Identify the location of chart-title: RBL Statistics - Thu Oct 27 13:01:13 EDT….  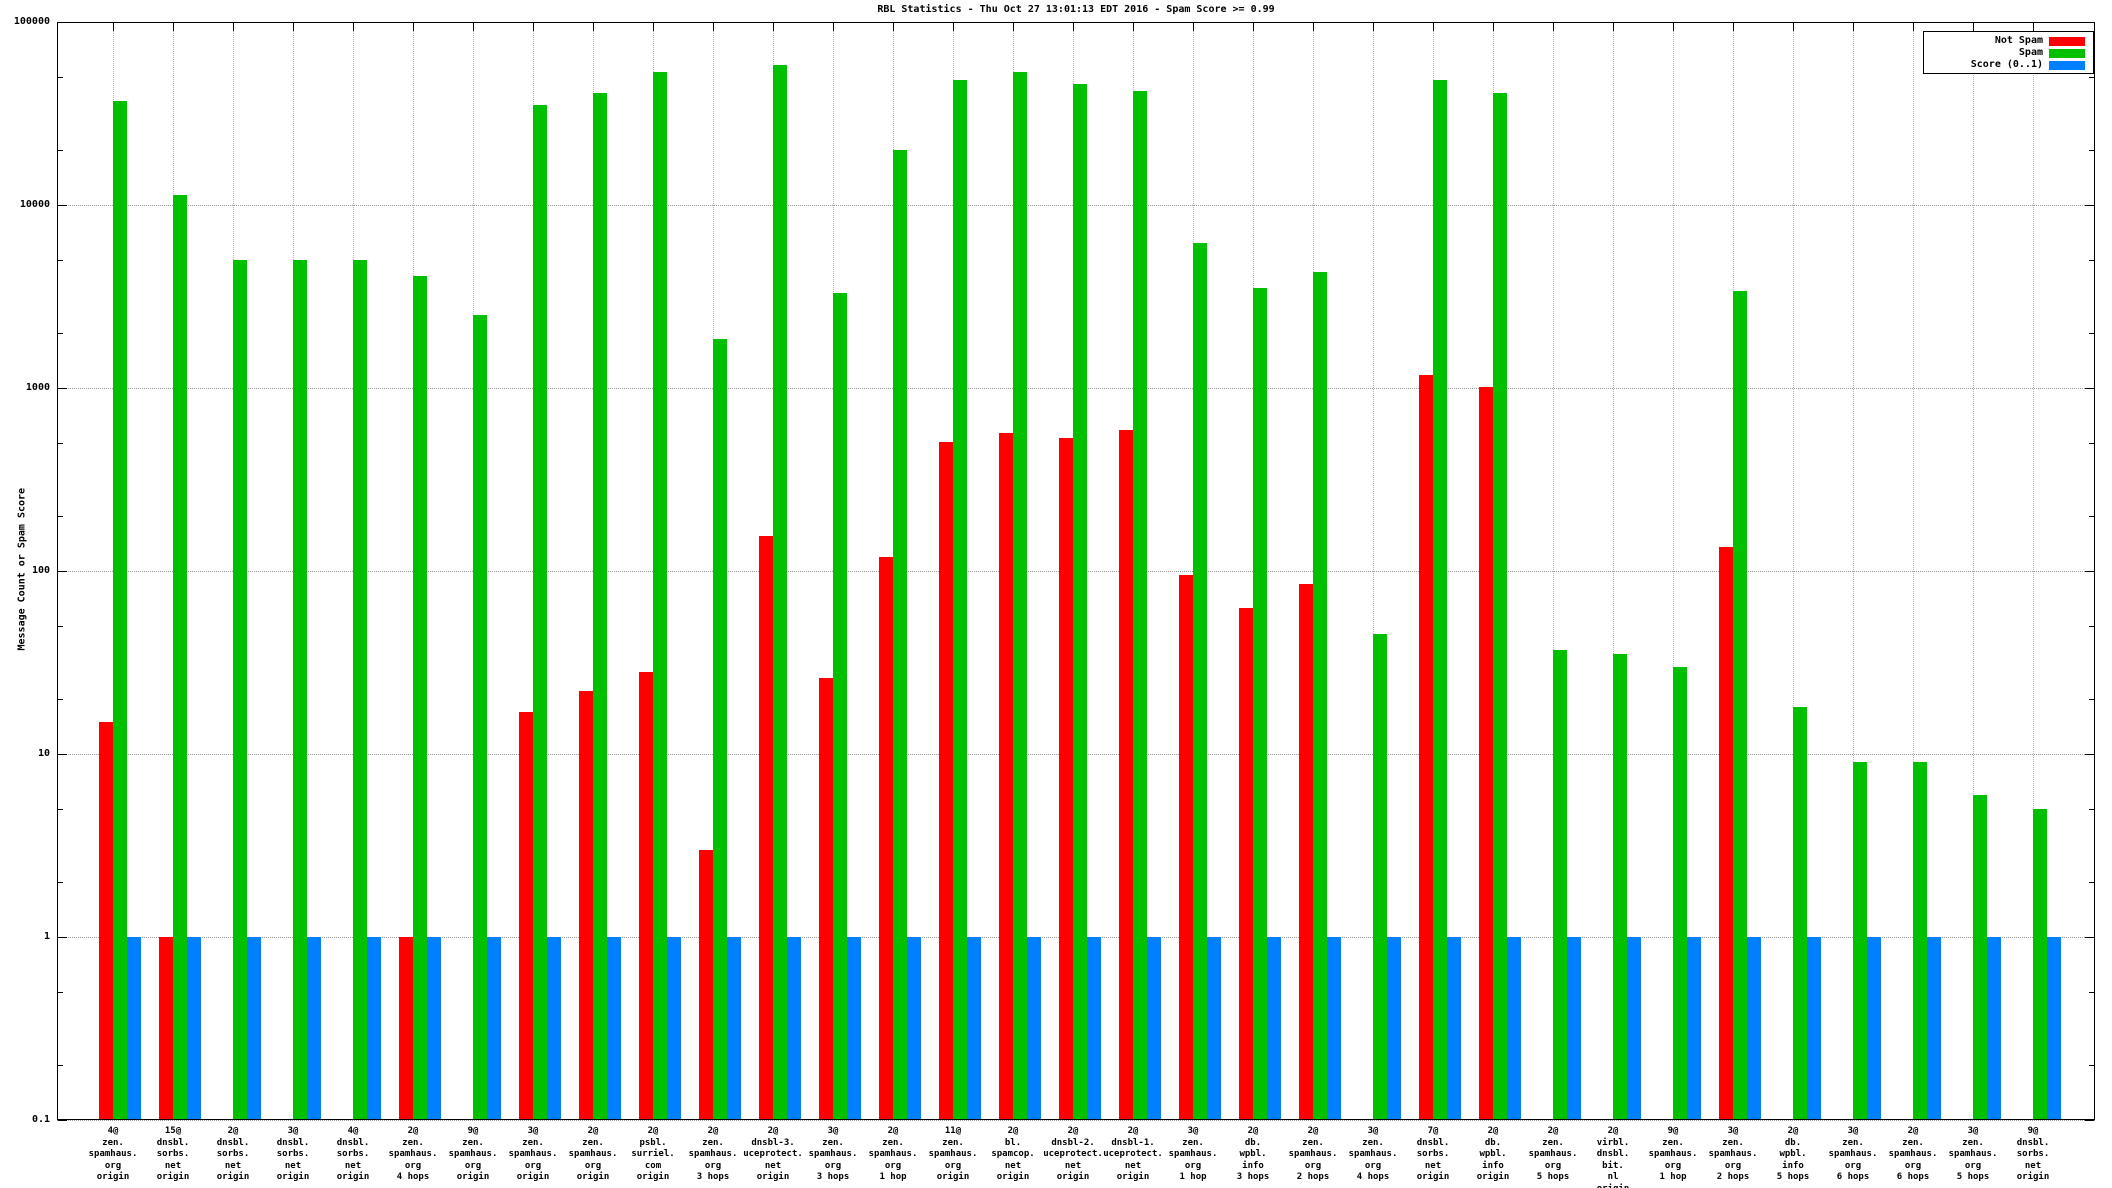
(1076, 9).